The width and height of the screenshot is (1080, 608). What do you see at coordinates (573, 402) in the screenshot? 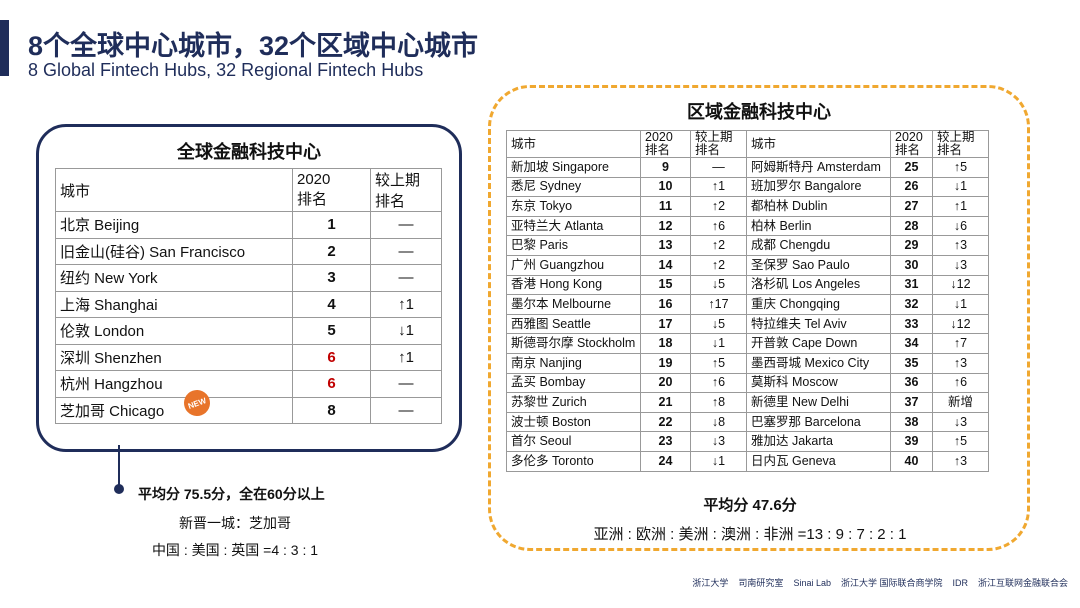
I see `city-cell: 苏黎世 Zurich` at bounding box center [573, 402].